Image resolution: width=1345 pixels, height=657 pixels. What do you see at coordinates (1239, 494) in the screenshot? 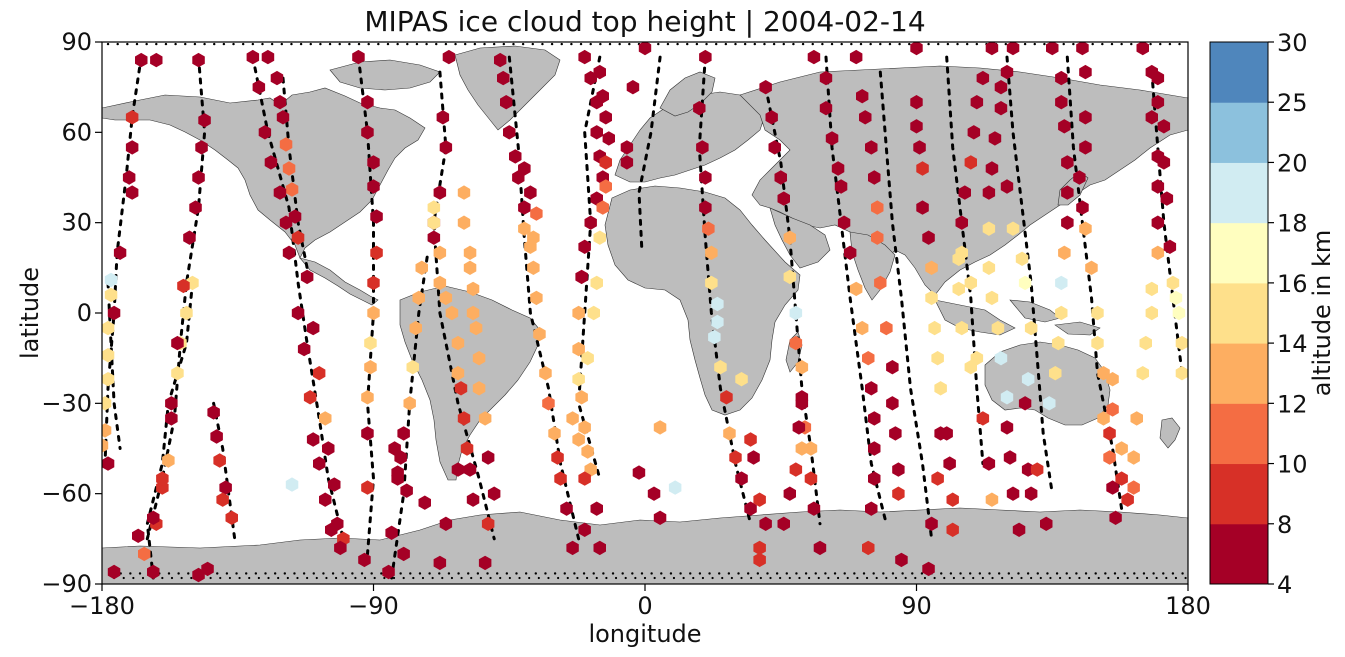
I see `colorbar-segment` at bounding box center [1239, 494].